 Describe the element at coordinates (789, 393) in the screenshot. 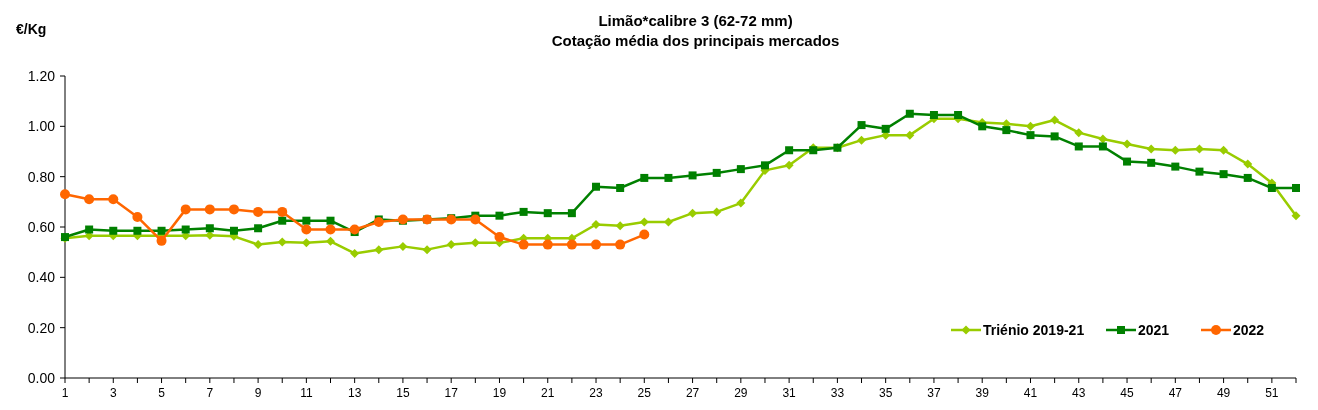

I see `x-tick-label: 31` at that location.